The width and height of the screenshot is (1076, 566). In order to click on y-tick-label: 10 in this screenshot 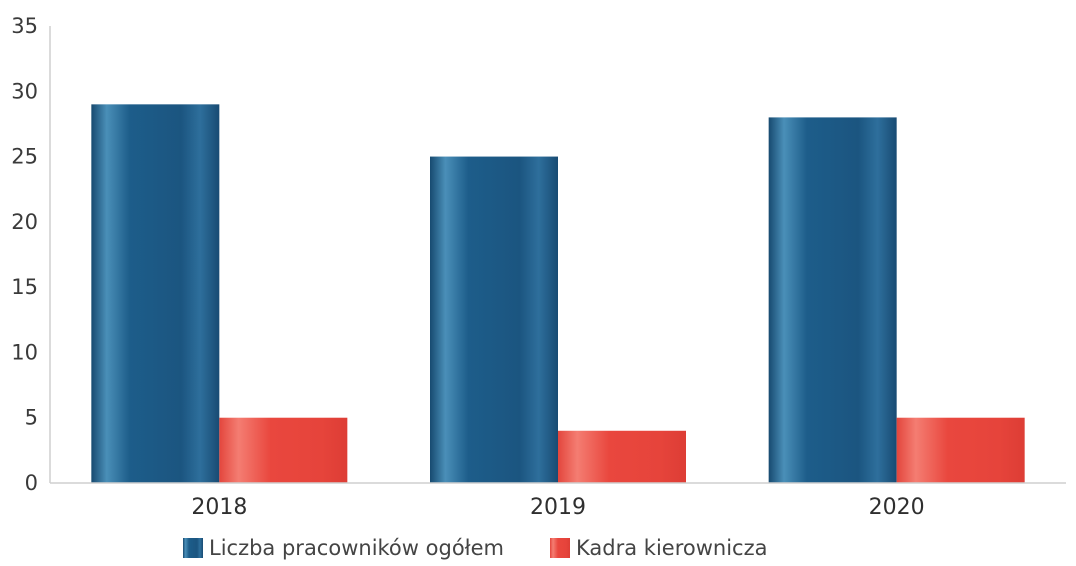, I will do `click(24, 352)`.